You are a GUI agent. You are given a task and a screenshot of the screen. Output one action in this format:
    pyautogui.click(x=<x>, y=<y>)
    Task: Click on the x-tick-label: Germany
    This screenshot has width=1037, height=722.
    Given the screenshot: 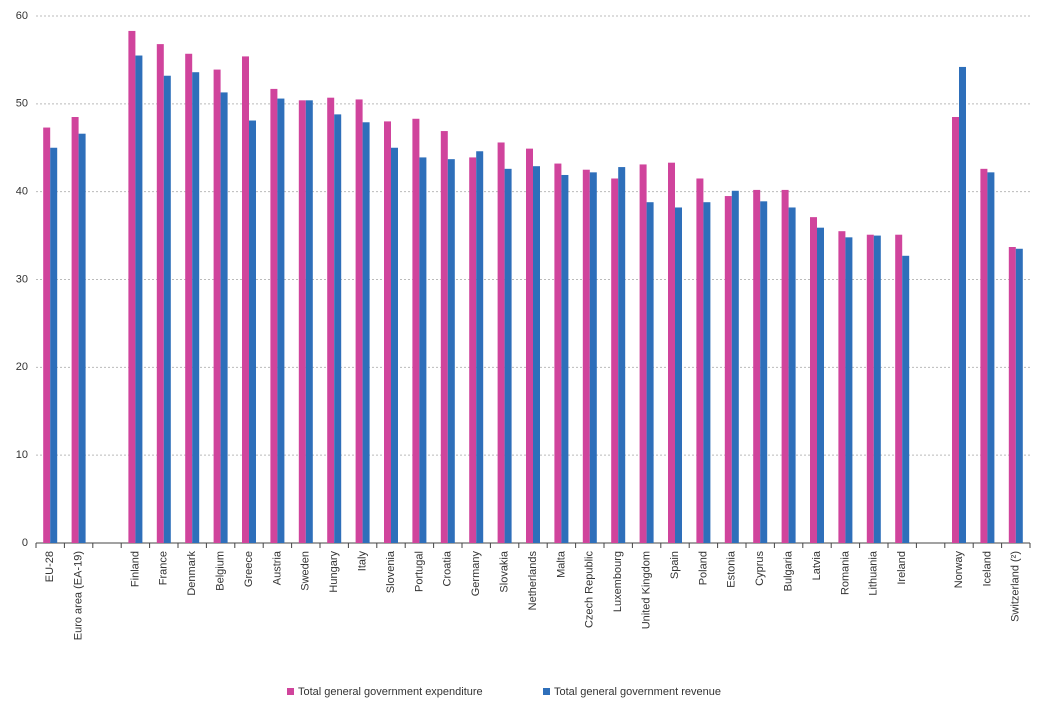 What is the action you would take?
    pyautogui.click(x=476, y=574)
    